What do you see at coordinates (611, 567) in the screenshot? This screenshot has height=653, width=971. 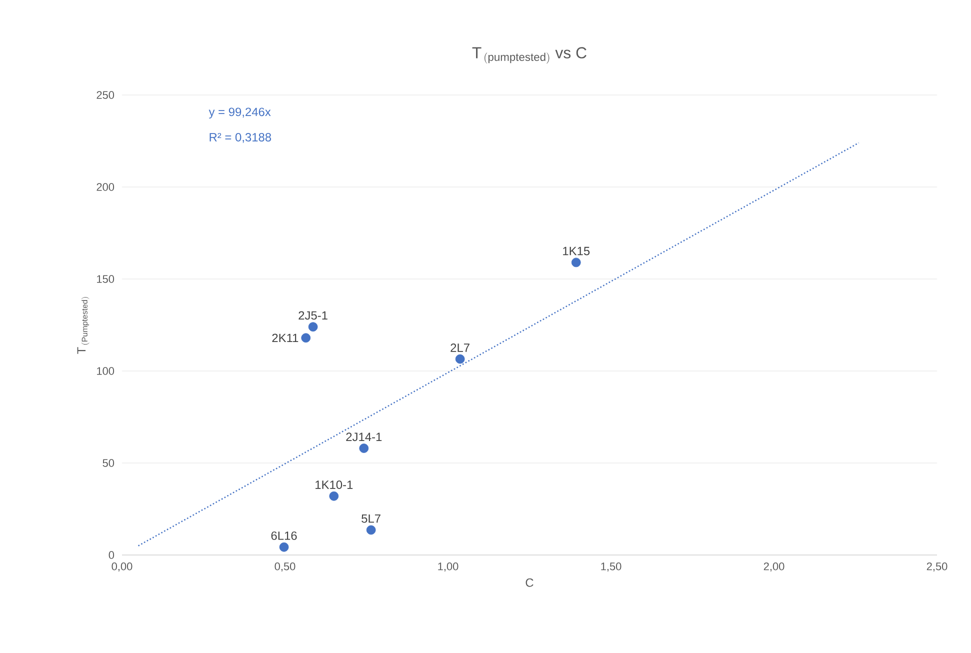 I see `x-tick-label: 1,50` at bounding box center [611, 567].